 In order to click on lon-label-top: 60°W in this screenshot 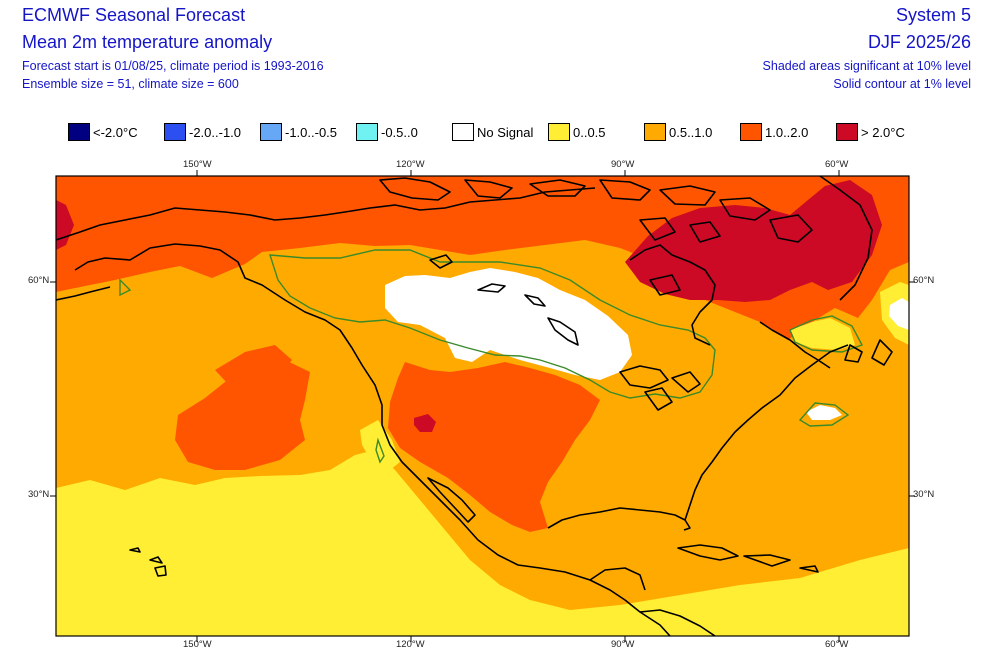, I will do `click(837, 164)`.